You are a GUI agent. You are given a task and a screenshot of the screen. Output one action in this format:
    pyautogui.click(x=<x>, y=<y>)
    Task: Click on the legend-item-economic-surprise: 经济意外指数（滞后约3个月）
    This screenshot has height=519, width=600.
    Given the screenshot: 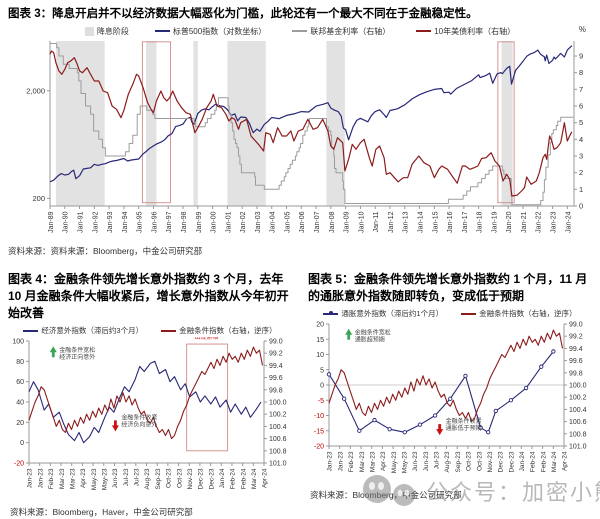 What is the action you would take?
    pyautogui.click(x=83, y=330)
    